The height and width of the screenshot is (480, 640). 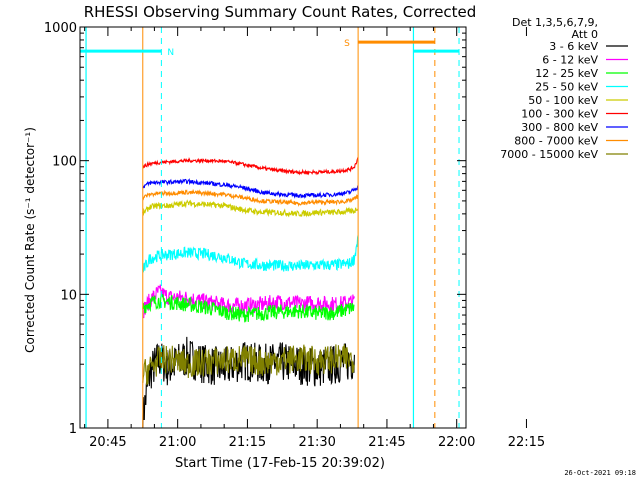 What do you see at coordinates (585, 34) in the screenshot?
I see `legend-header-2: Att 0` at bounding box center [585, 34].